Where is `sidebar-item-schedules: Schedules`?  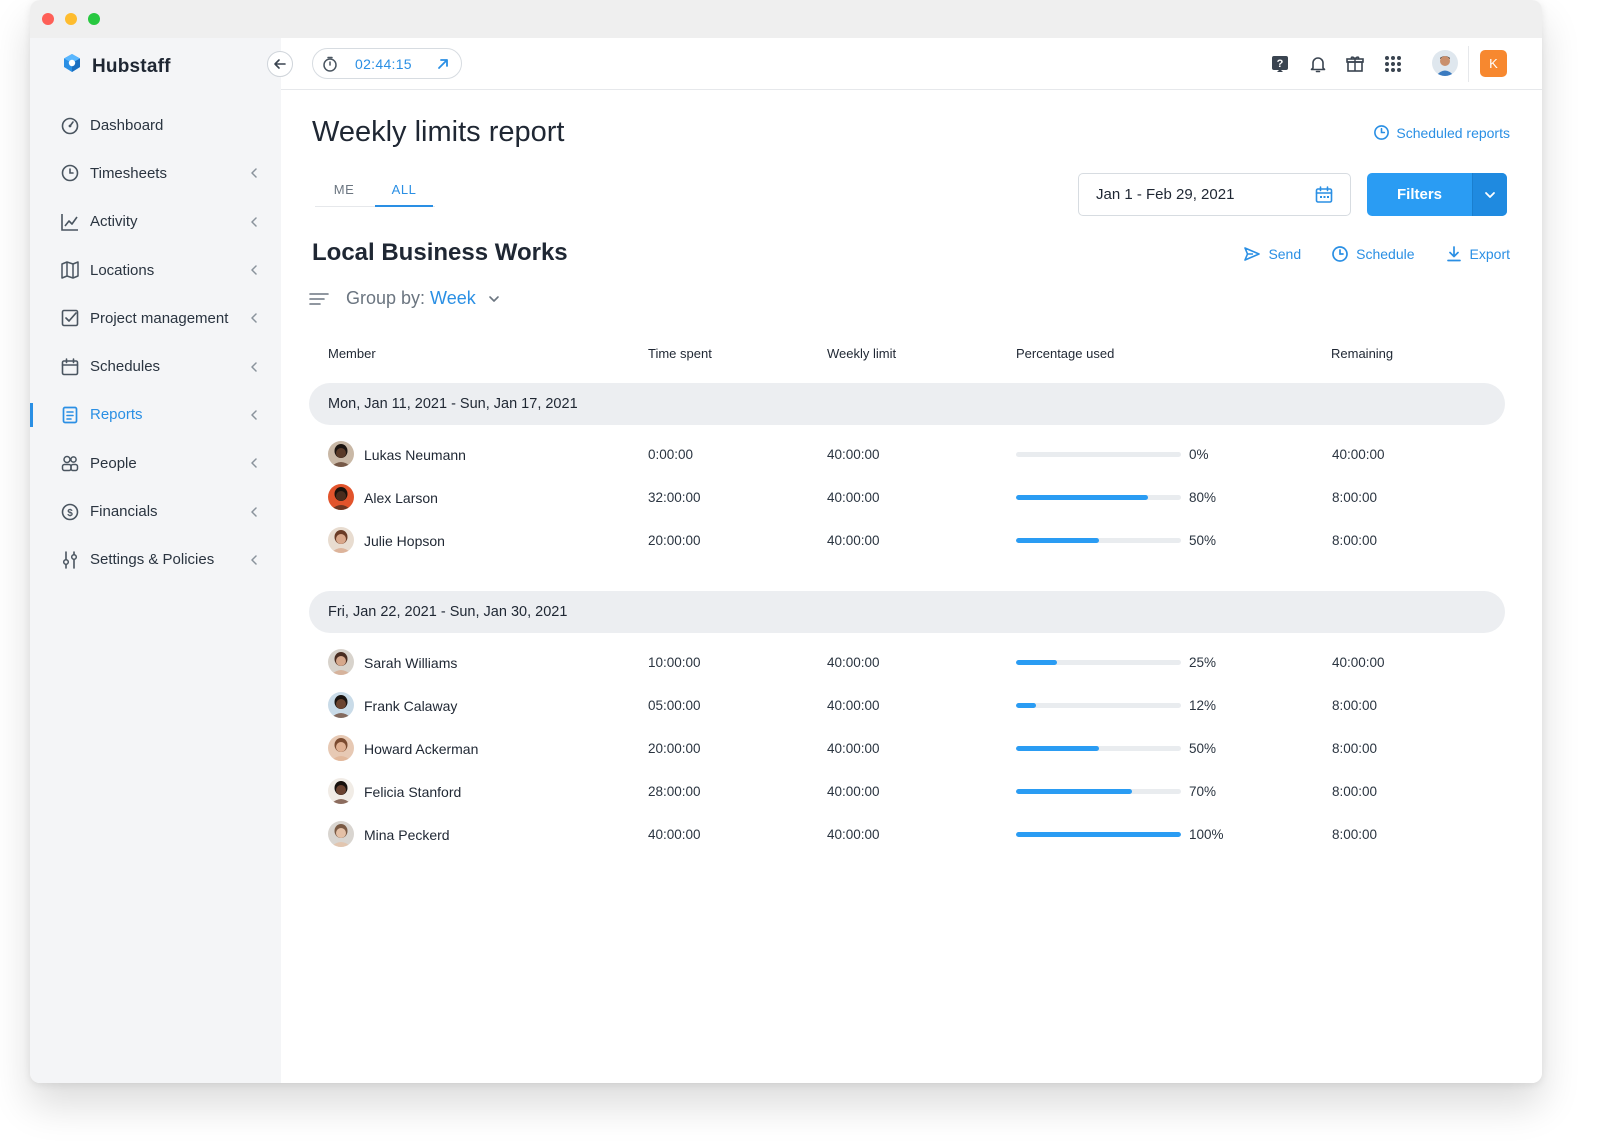 sidebar-item-schedules: Schedules is located at coordinates (155, 366).